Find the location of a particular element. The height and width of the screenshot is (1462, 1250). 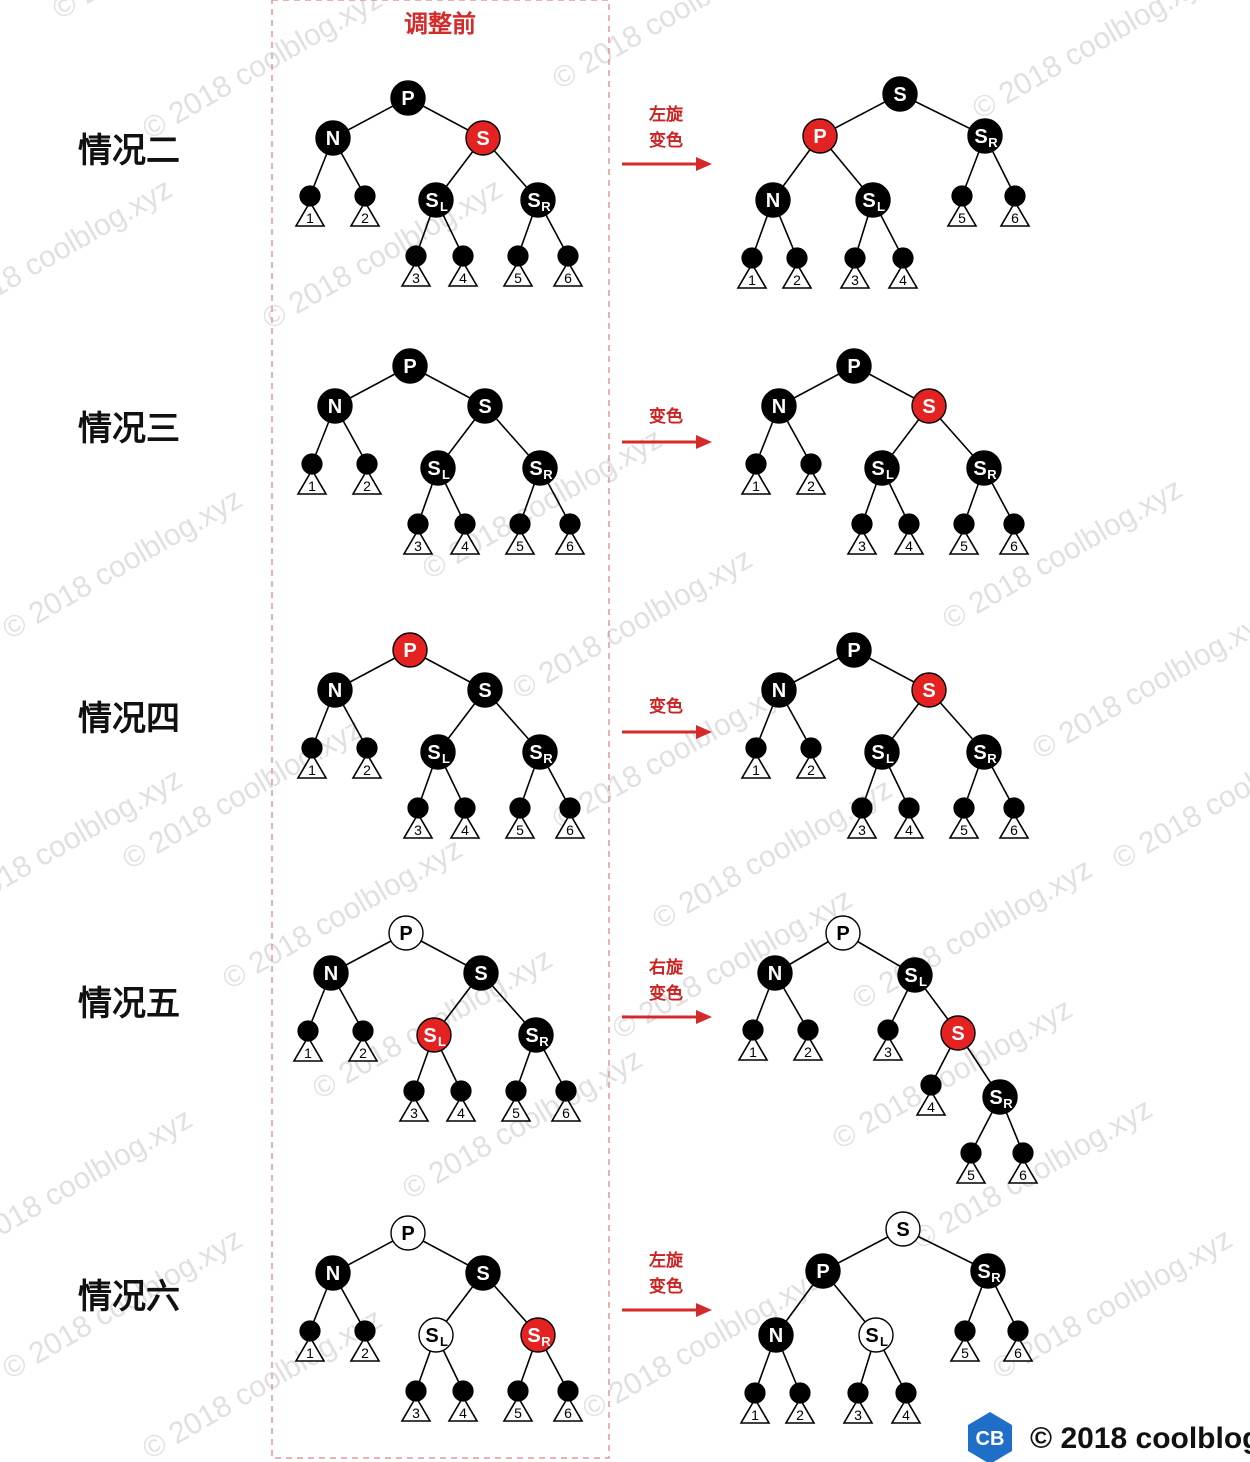

case-label: 情况五 is located at coordinates (129, 1004).